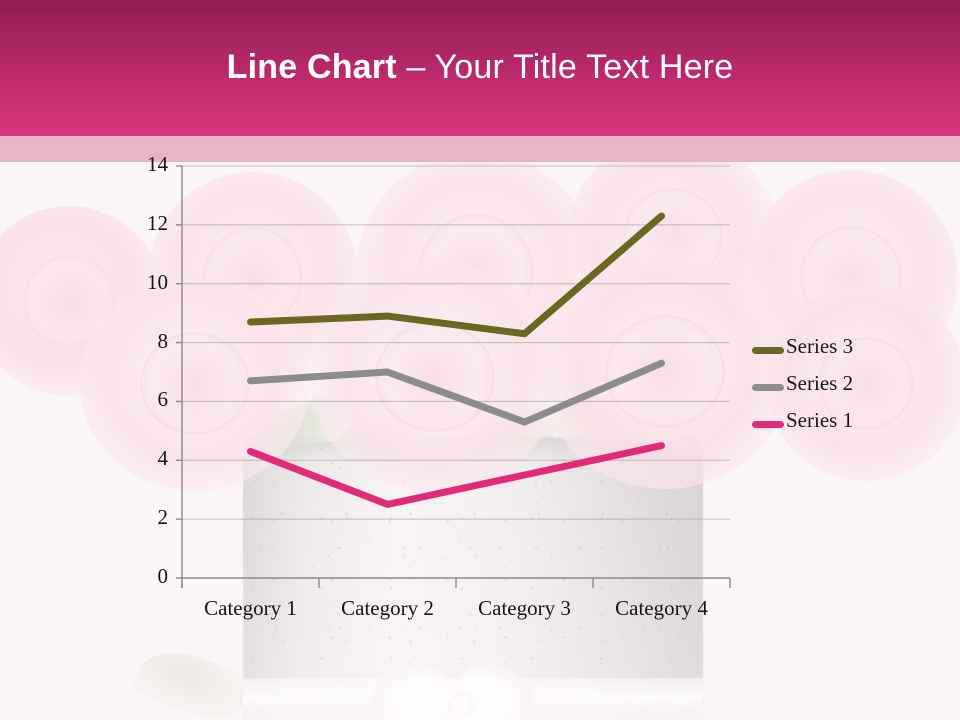  Describe the element at coordinates (820, 346) in the screenshot. I see `legend-label-series-3: Series 3` at that location.